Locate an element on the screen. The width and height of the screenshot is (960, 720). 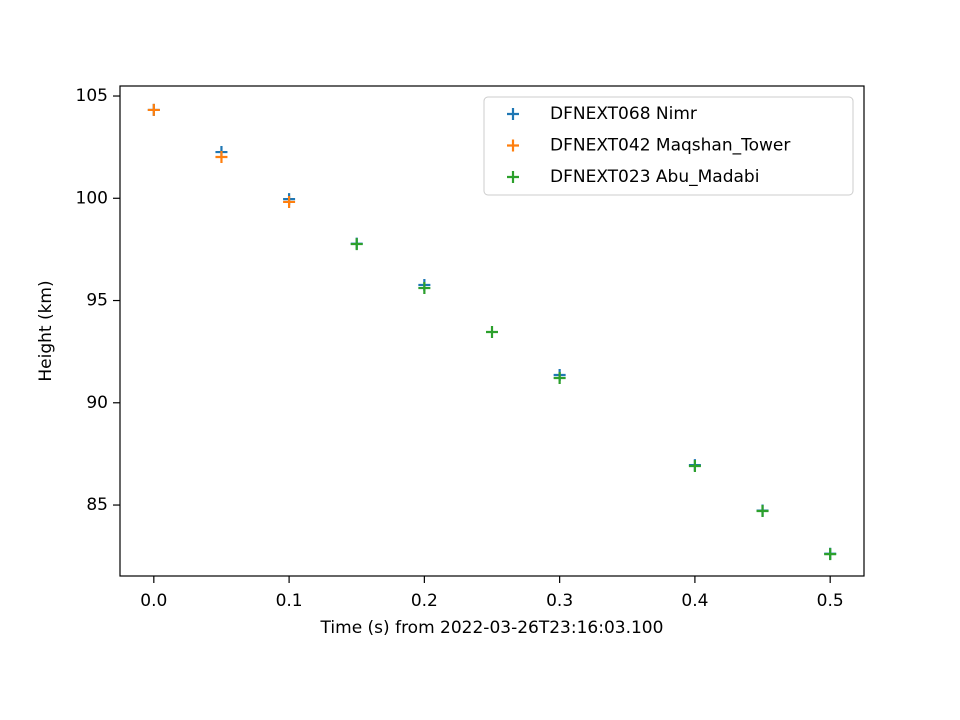
legend-box is located at coordinates (668, 146).